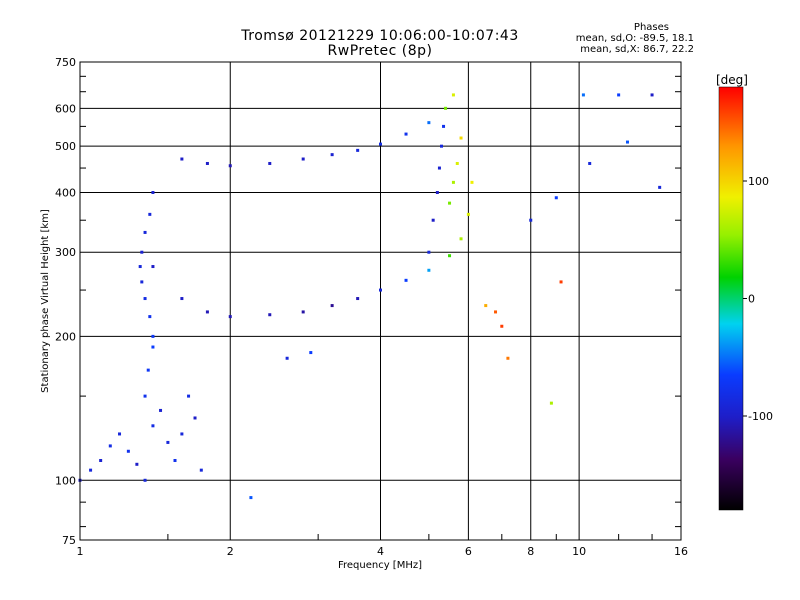  Describe the element at coordinates (65, 108) in the screenshot. I see `y-tick-label: 600` at that location.